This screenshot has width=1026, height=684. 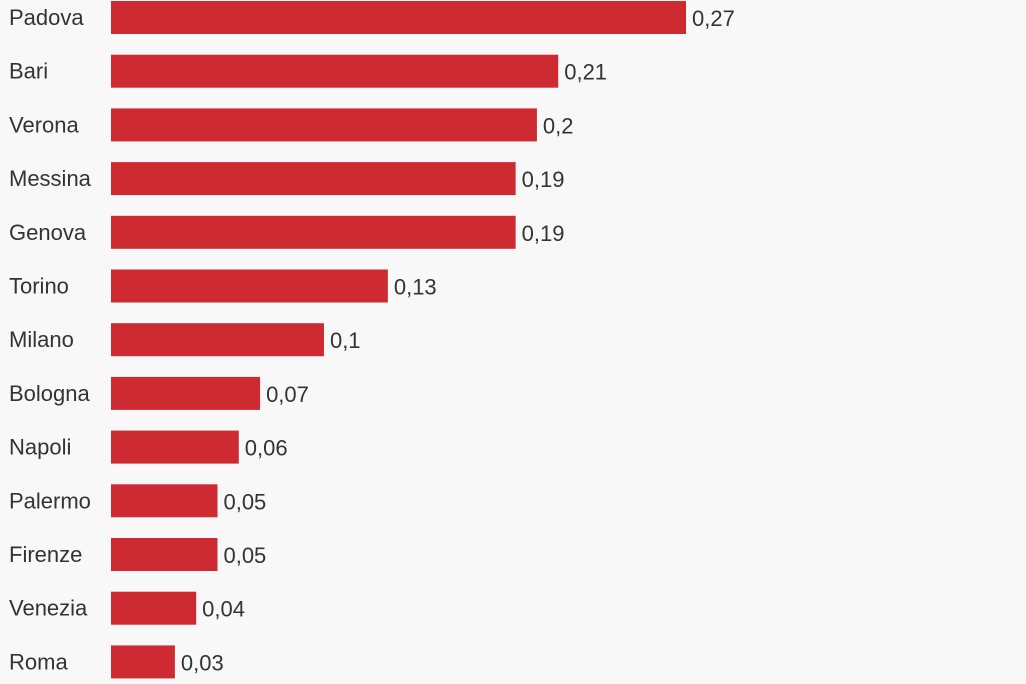 What do you see at coordinates (266, 448) in the screenshot?
I see `value-label: 0,06` at bounding box center [266, 448].